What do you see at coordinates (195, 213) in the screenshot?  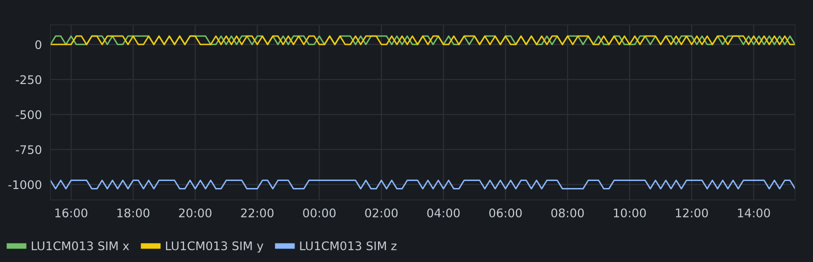 I see `x-tick-label: 20:00` at bounding box center [195, 213].